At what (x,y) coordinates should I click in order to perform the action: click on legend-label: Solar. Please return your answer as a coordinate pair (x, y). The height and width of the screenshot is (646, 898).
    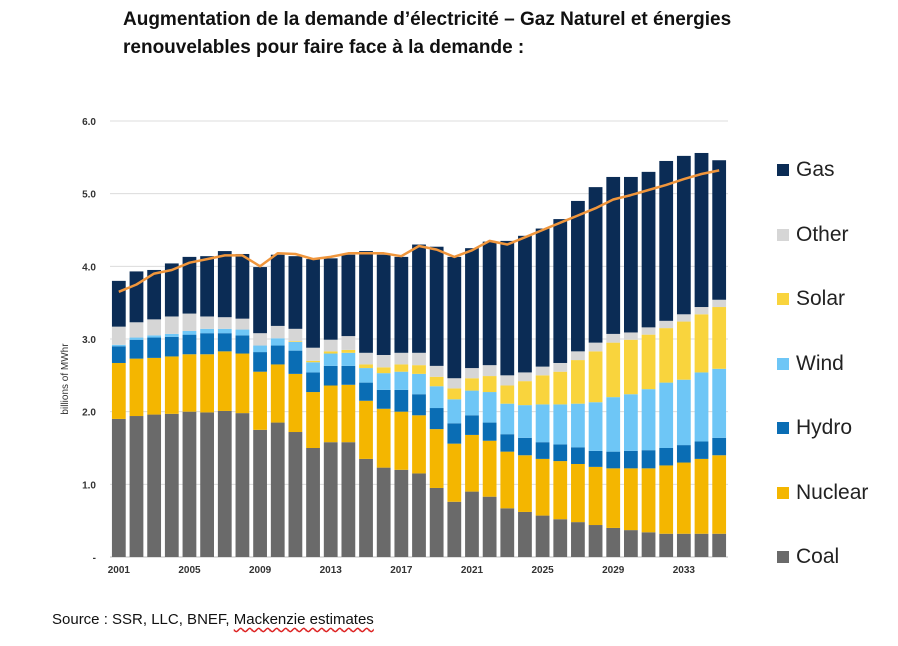
    Looking at the image, I should click on (821, 298).